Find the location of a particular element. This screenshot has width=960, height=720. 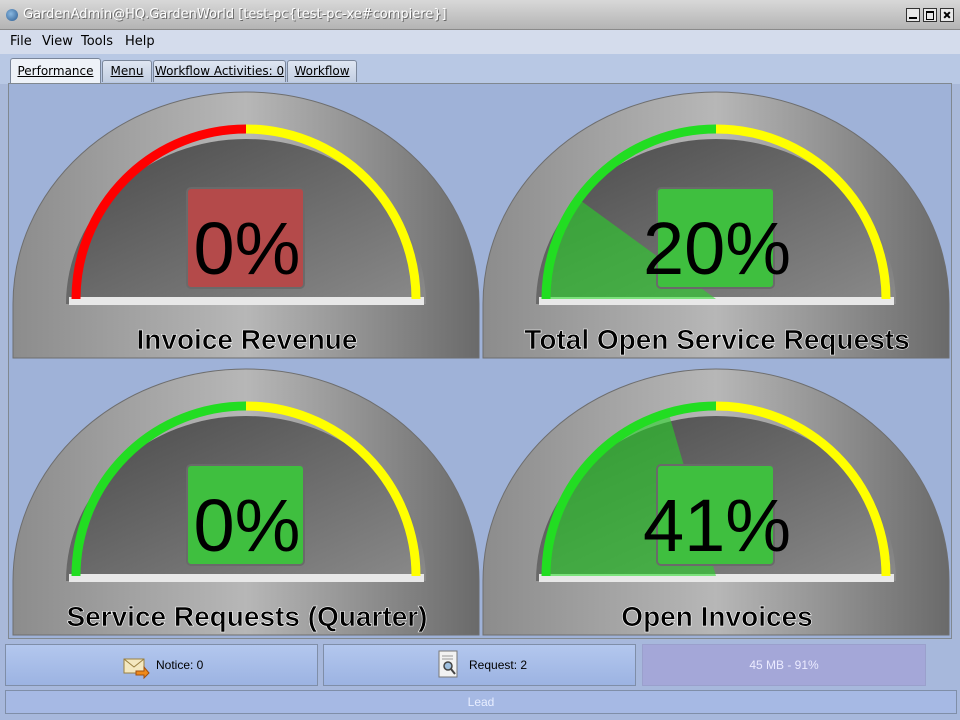

memory-indicator: 45 MB - 91% is located at coordinates (784, 665).